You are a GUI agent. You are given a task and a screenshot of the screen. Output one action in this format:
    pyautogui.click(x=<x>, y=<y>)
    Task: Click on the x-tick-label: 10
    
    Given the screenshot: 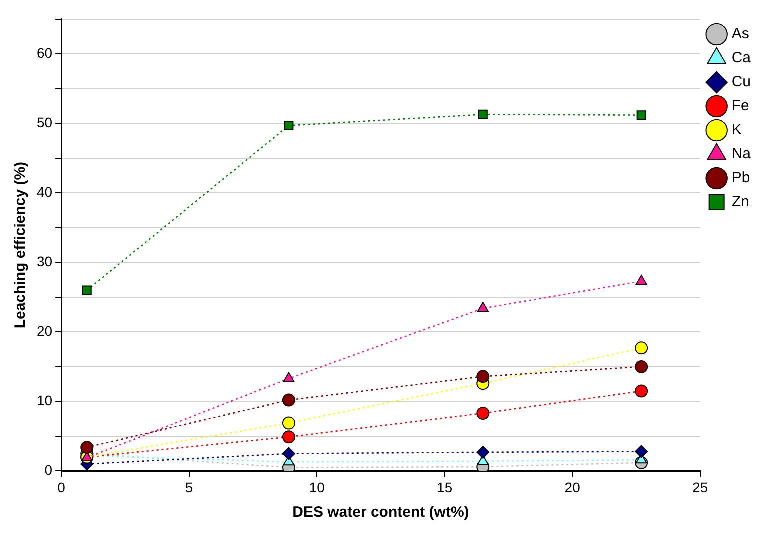 What is the action you would take?
    pyautogui.click(x=317, y=487)
    